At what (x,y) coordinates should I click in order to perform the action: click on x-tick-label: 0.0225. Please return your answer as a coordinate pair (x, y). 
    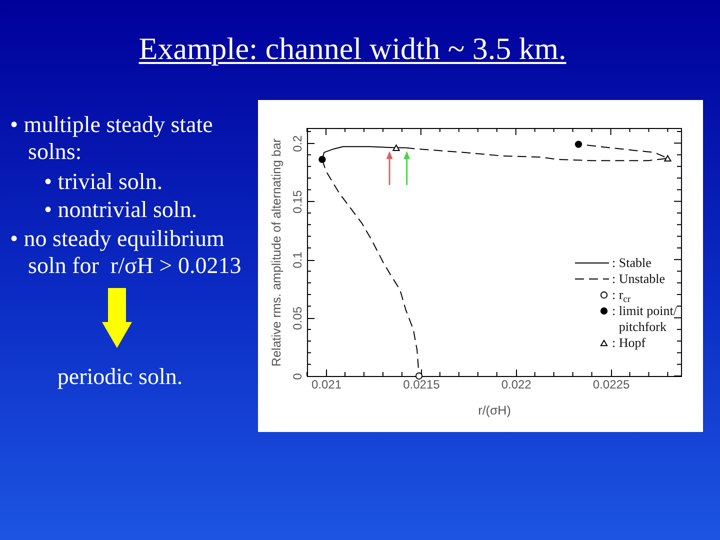
    Looking at the image, I should click on (611, 385).